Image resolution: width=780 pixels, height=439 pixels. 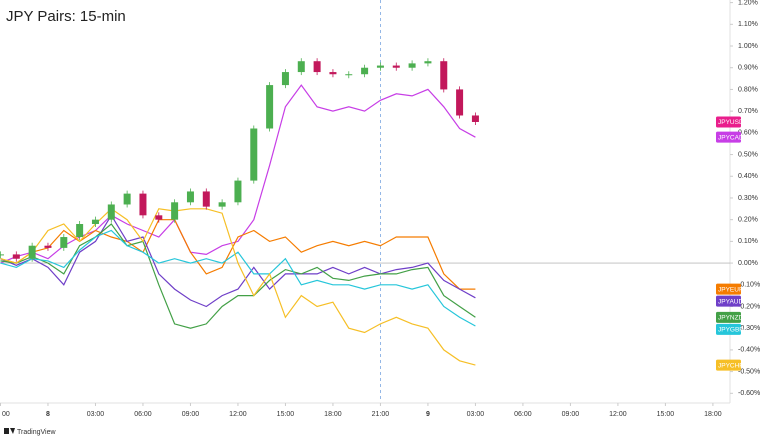 I want to click on footer: TradingView, so click(x=36, y=432).